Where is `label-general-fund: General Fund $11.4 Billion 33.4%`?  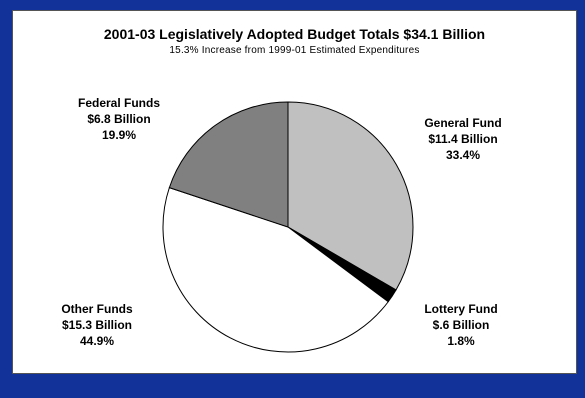 label-general-fund: General Fund $11.4 Billion 33.4% is located at coordinates (463, 139).